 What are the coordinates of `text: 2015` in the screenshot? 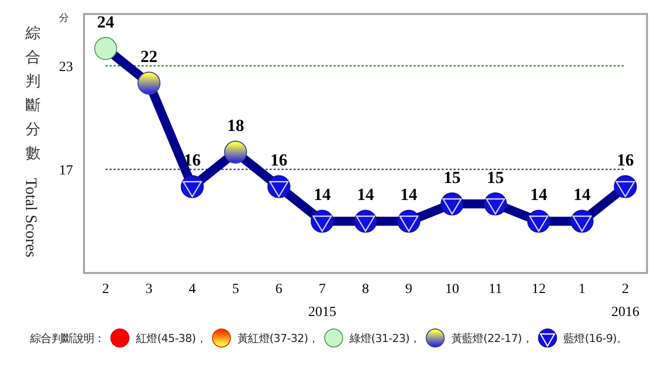 It's located at (322, 312).